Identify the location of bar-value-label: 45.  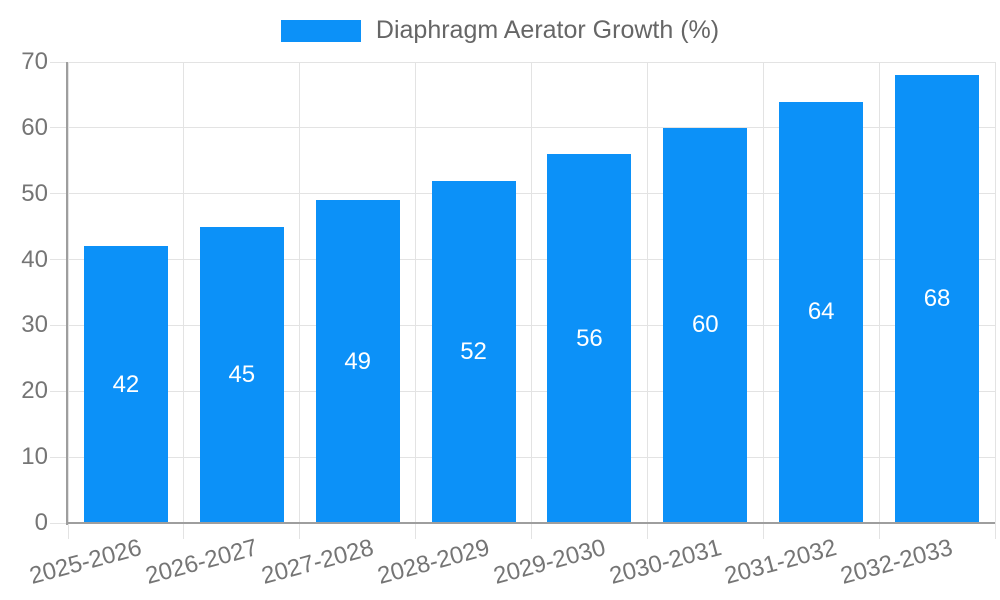
(242, 374).